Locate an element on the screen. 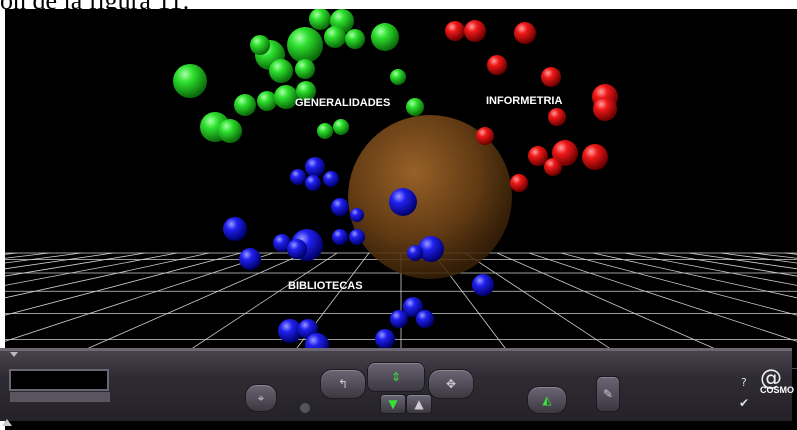 This screenshot has height=430, width=797. up-arrow-icon: ▲ is located at coordinates (419, 404).